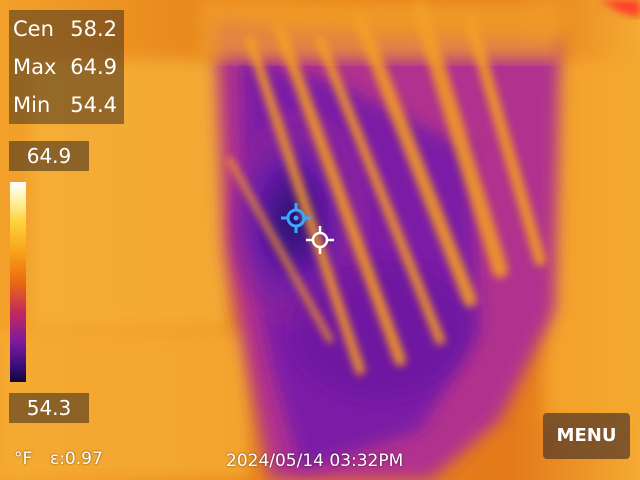 The height and width of the screenshot is (480, 640). I want to click on max-value: 64.9, so click(93, 67).